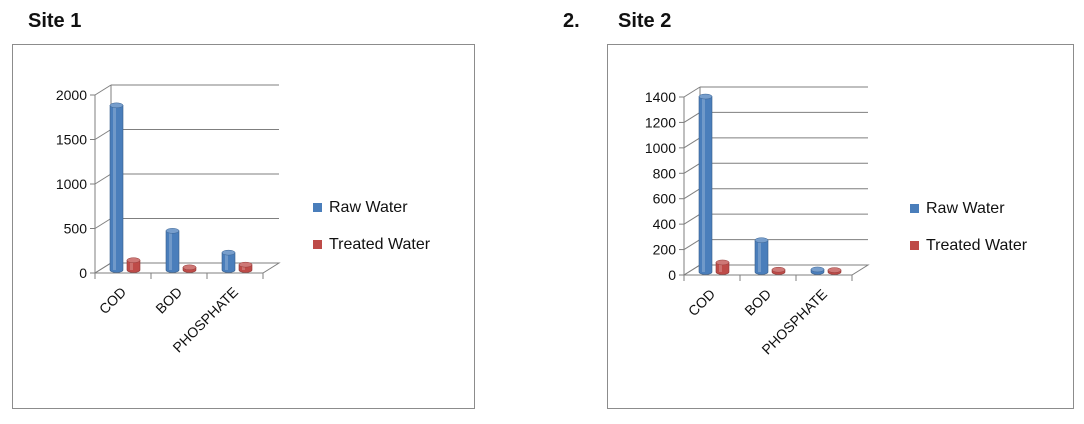  What do you see at coordinates (660, 97) in the screenshot?
I see `y-tick-label: 1400` at bounding box center [660, 97].